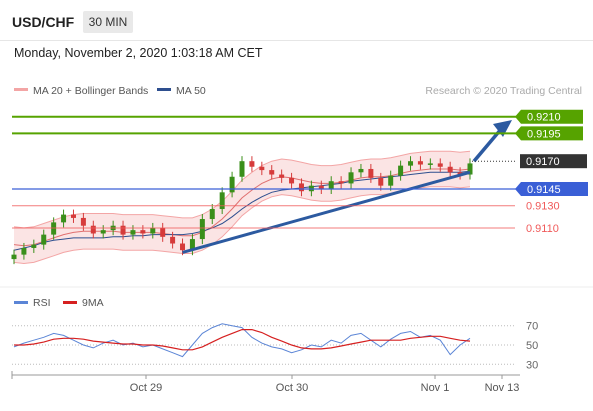 This screenshot has height=411, width=593. I want to click on support-label: 0.9130, so click(543, 207).